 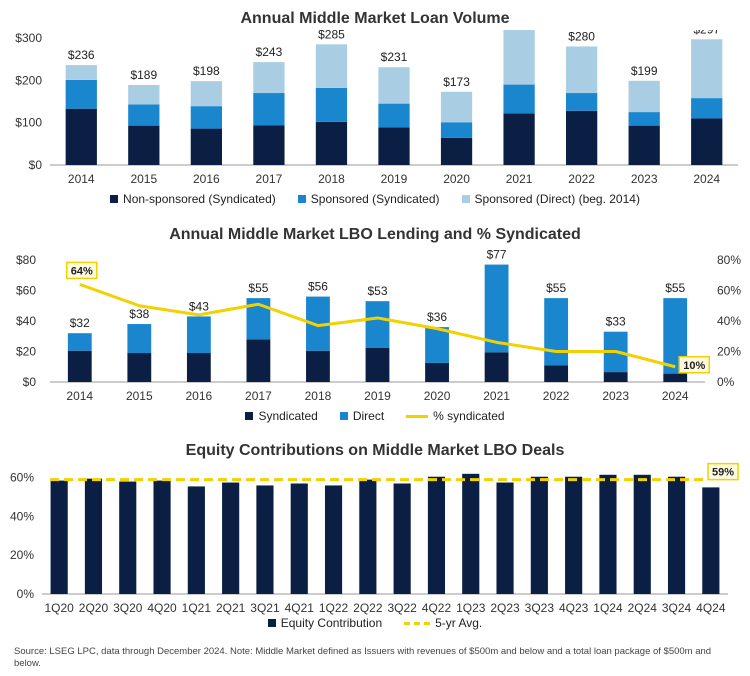 What do you see at coordinates (574, 608) in the screenshot?
I see `x-tick-label: 4Q23` at bounding box center [574, 608].